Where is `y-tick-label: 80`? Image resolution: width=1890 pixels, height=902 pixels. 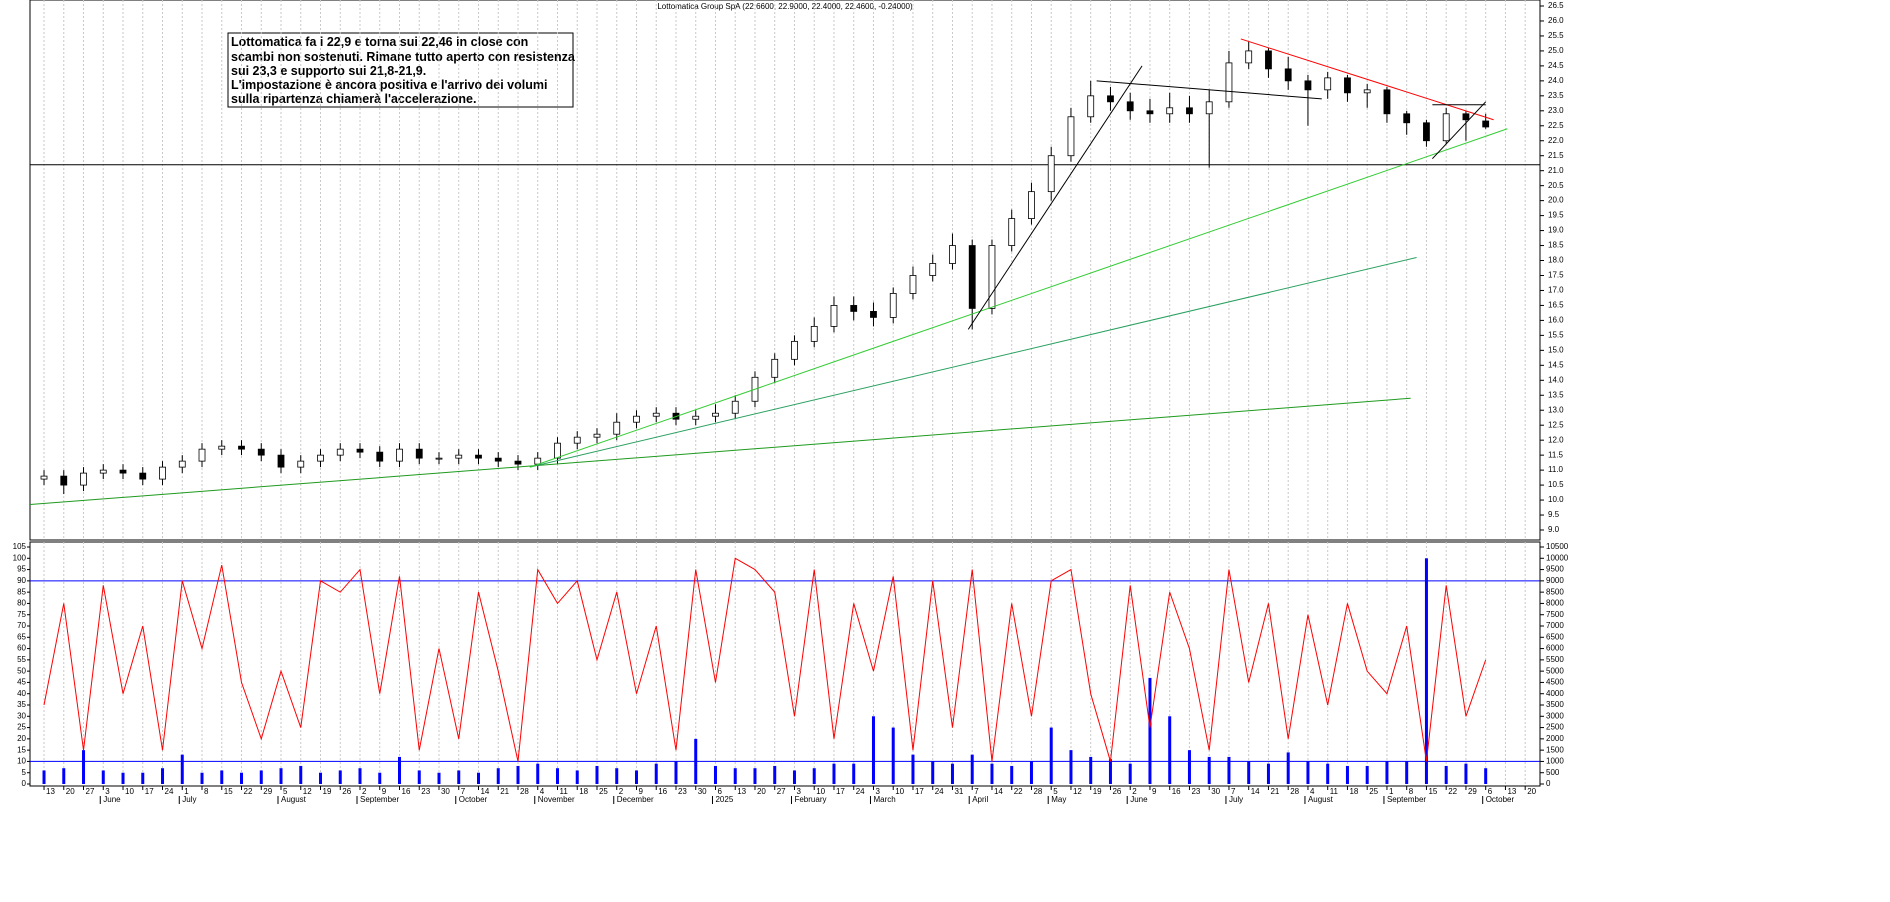
y-tick-label: 80 is located at coordinates (21, 603).